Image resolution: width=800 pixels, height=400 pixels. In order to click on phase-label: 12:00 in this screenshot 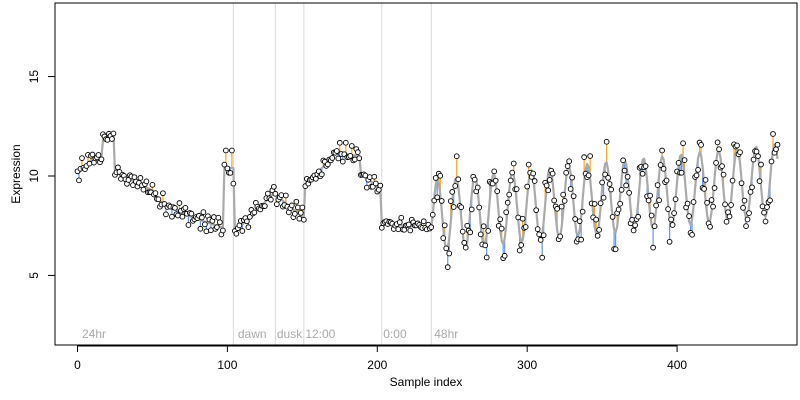, I will do `click(320, 334)`.